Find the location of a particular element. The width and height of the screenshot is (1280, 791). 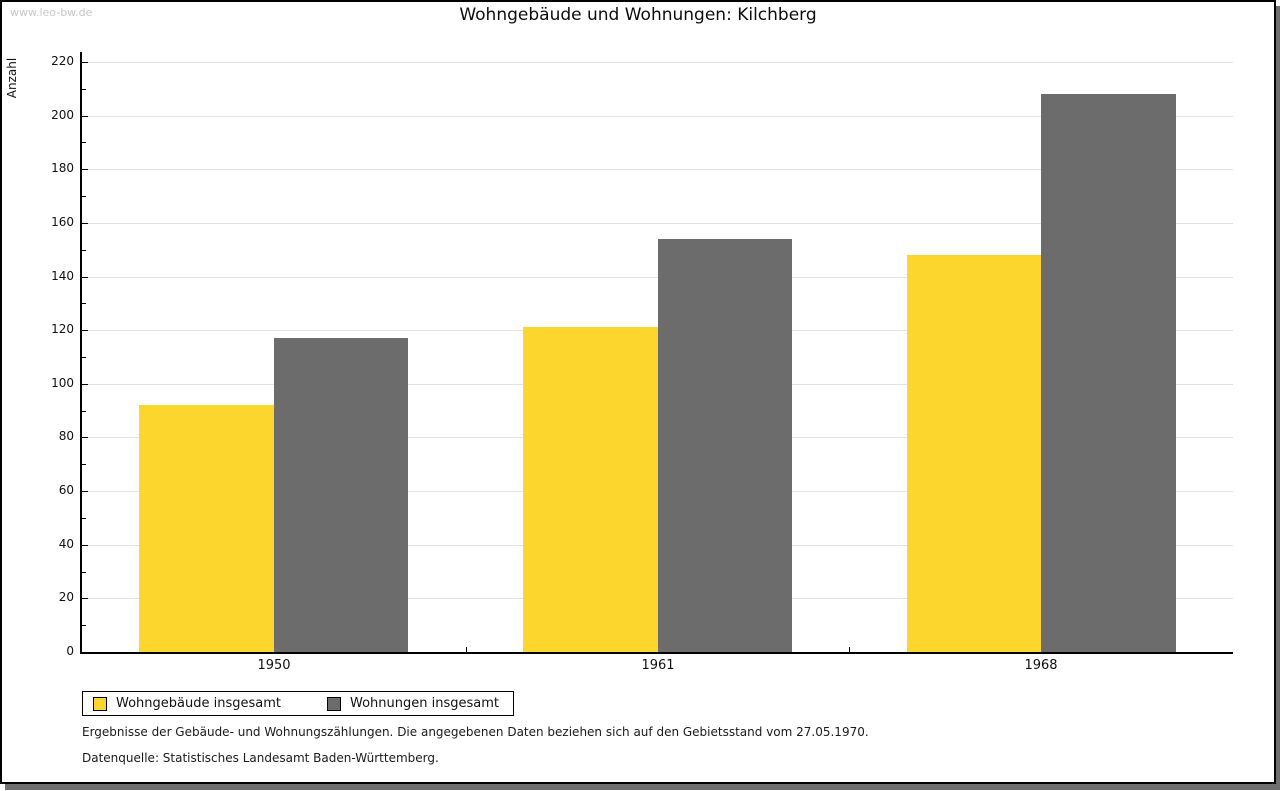

y-tick-label: 100 is located at coordinates (62, 383).